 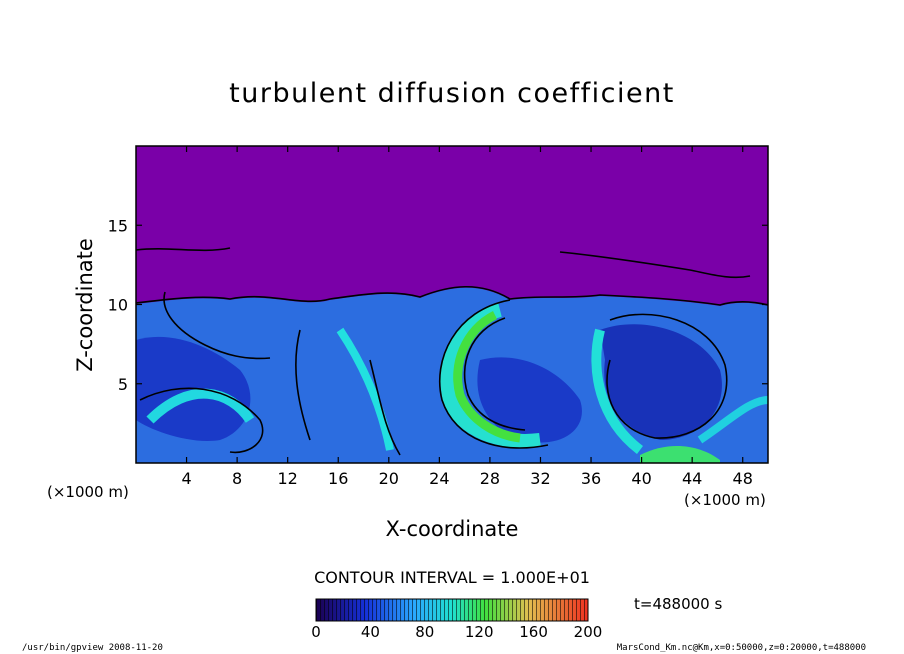 I want to click on x-tick-label: 48, so click(x=743, y=478).